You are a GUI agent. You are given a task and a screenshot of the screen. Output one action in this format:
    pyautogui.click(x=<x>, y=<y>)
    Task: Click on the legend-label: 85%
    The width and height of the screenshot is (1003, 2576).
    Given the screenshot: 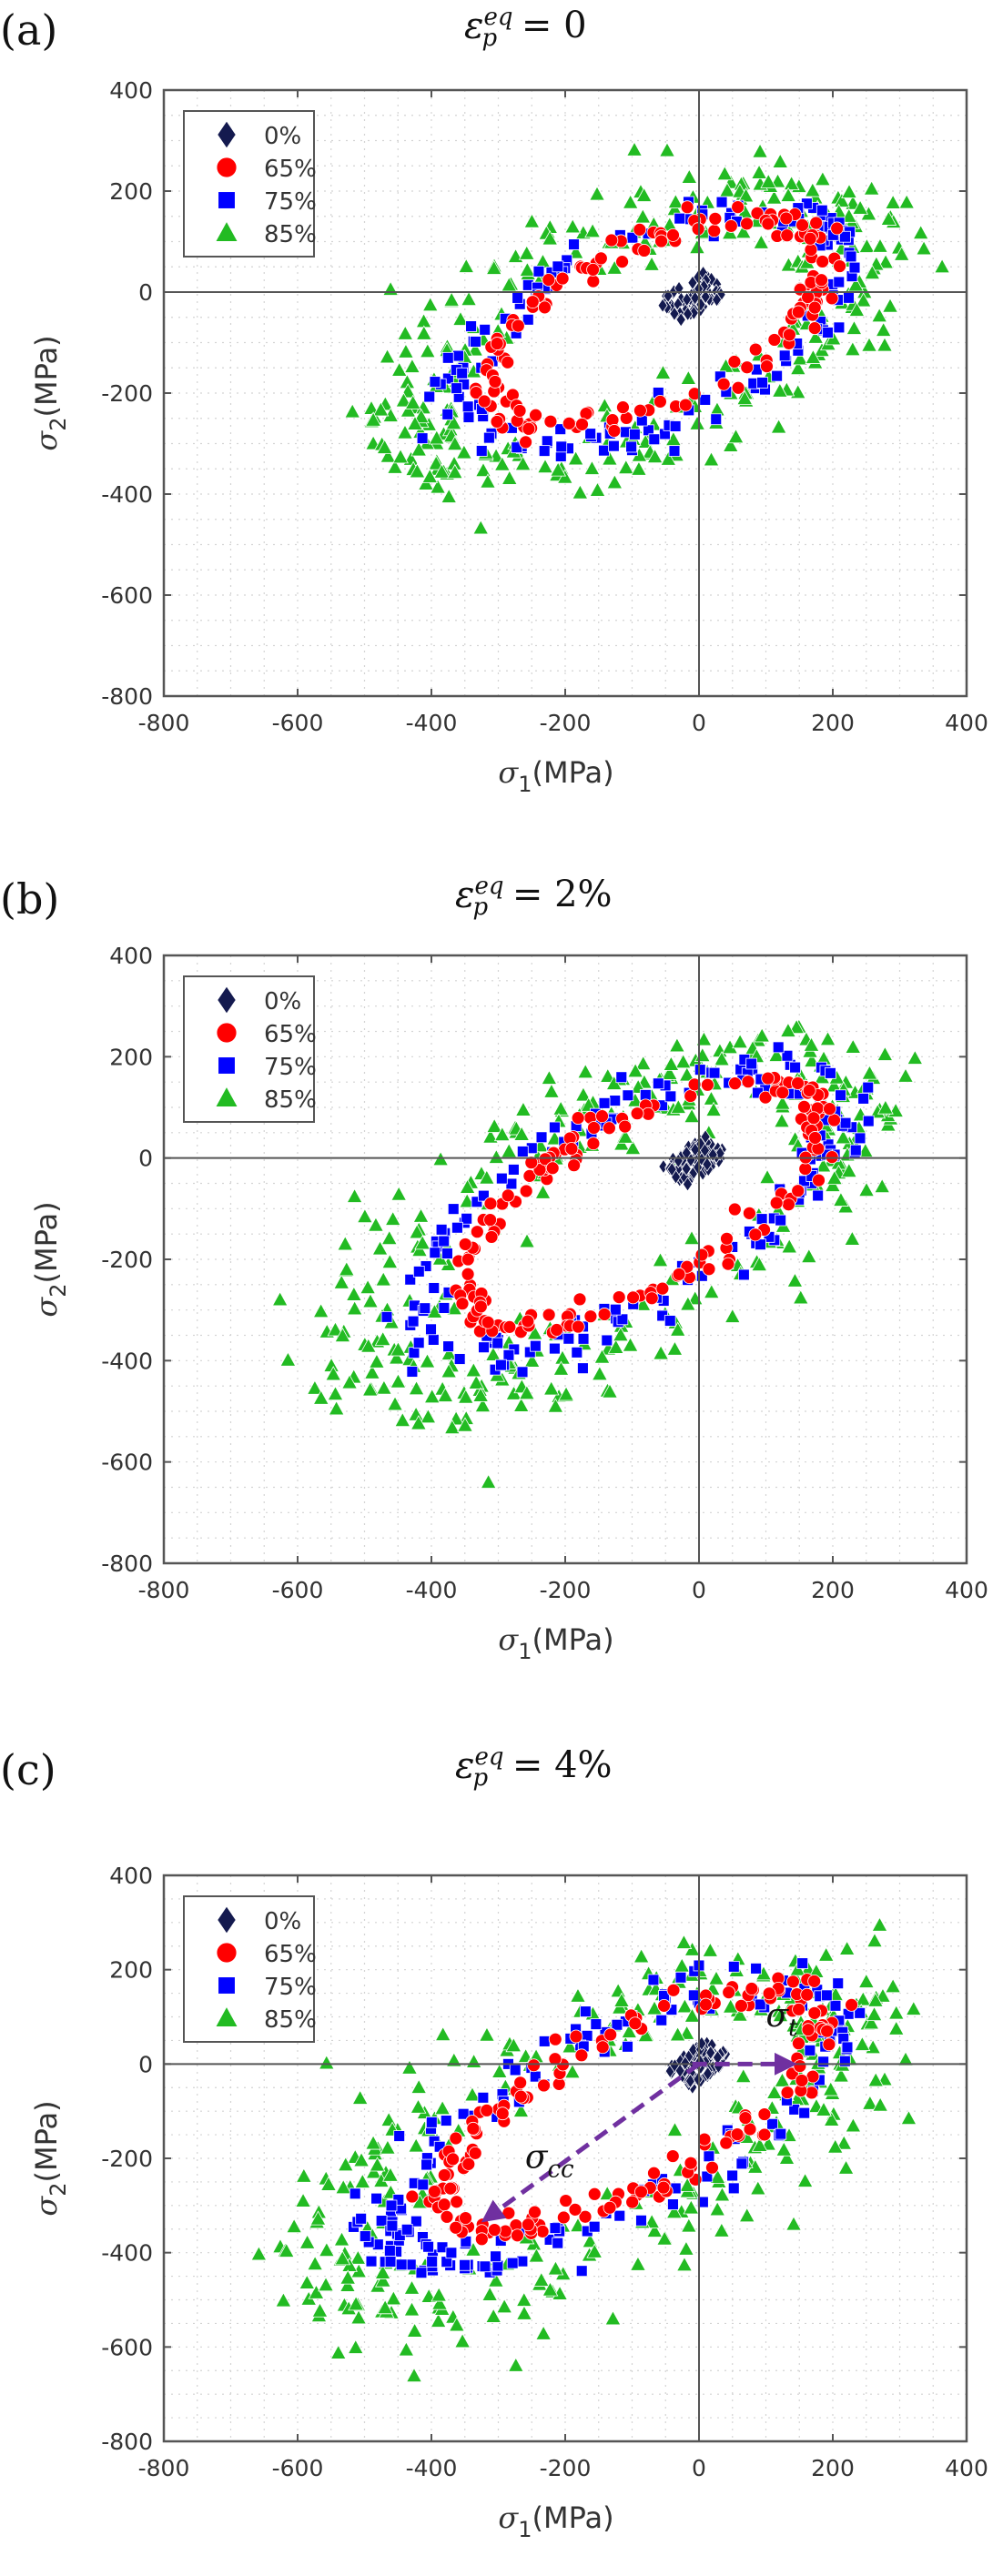 What is the action you would take?
    pyautogui.click(x=290, y=1100)
    